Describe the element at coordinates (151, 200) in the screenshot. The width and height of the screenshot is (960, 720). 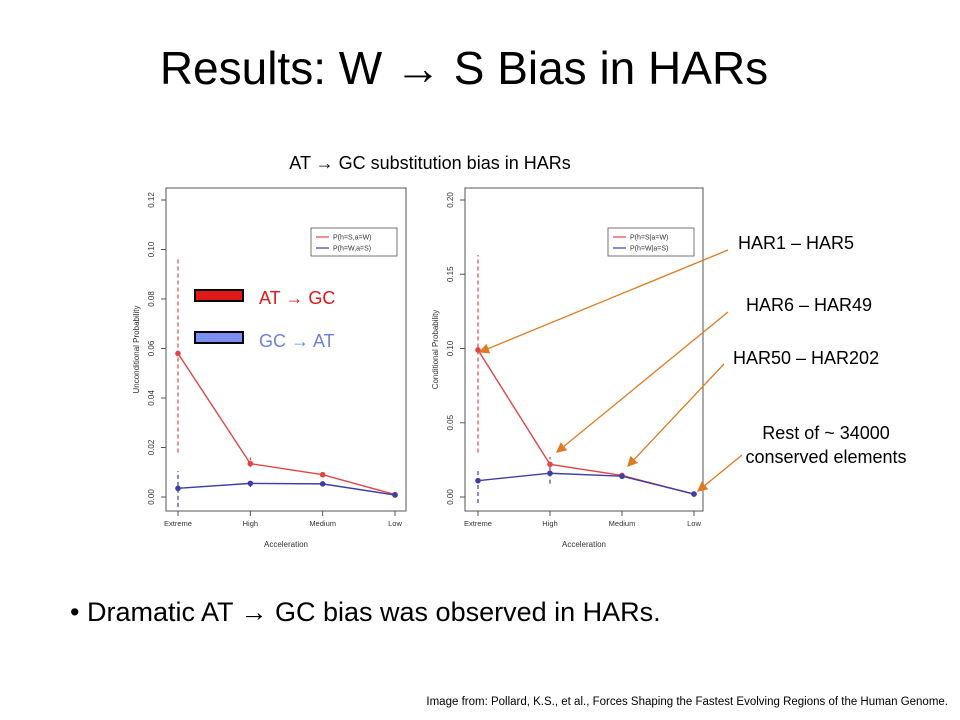
I see `y-tick-label: 0.12` at that location.